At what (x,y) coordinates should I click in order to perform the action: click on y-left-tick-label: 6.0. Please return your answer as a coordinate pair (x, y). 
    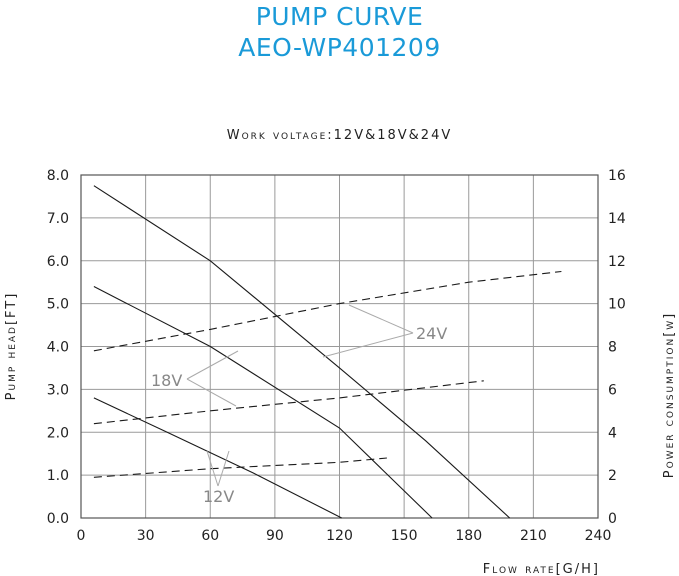
    Looking at the image, I should click on (58, 262).